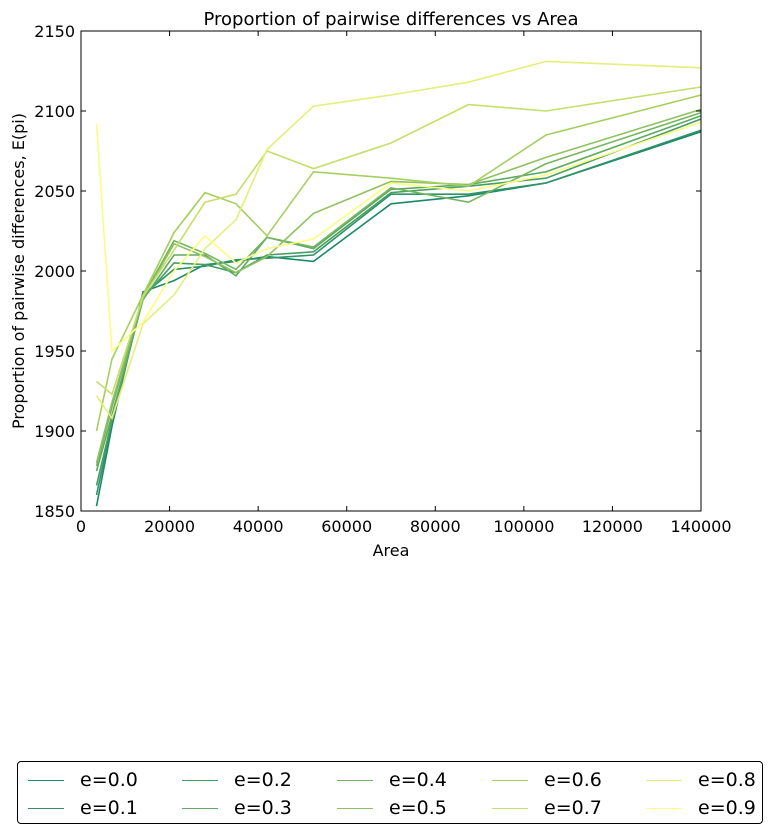 Image resolution: width=774 pixels, height=835 pixels. What do you see at coordinates (727, 808) in the screenshot?
I see `legend-label-9: e=0.9` at bounding box center [727, 808].